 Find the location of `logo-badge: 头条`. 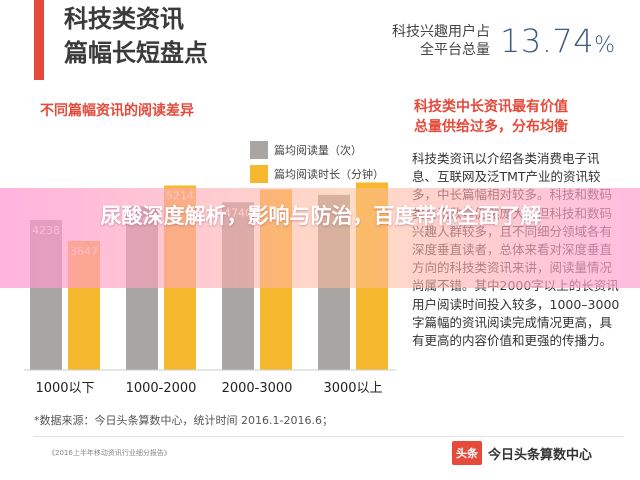

logo-badge: 头条 is located at coordinates (467, 453).